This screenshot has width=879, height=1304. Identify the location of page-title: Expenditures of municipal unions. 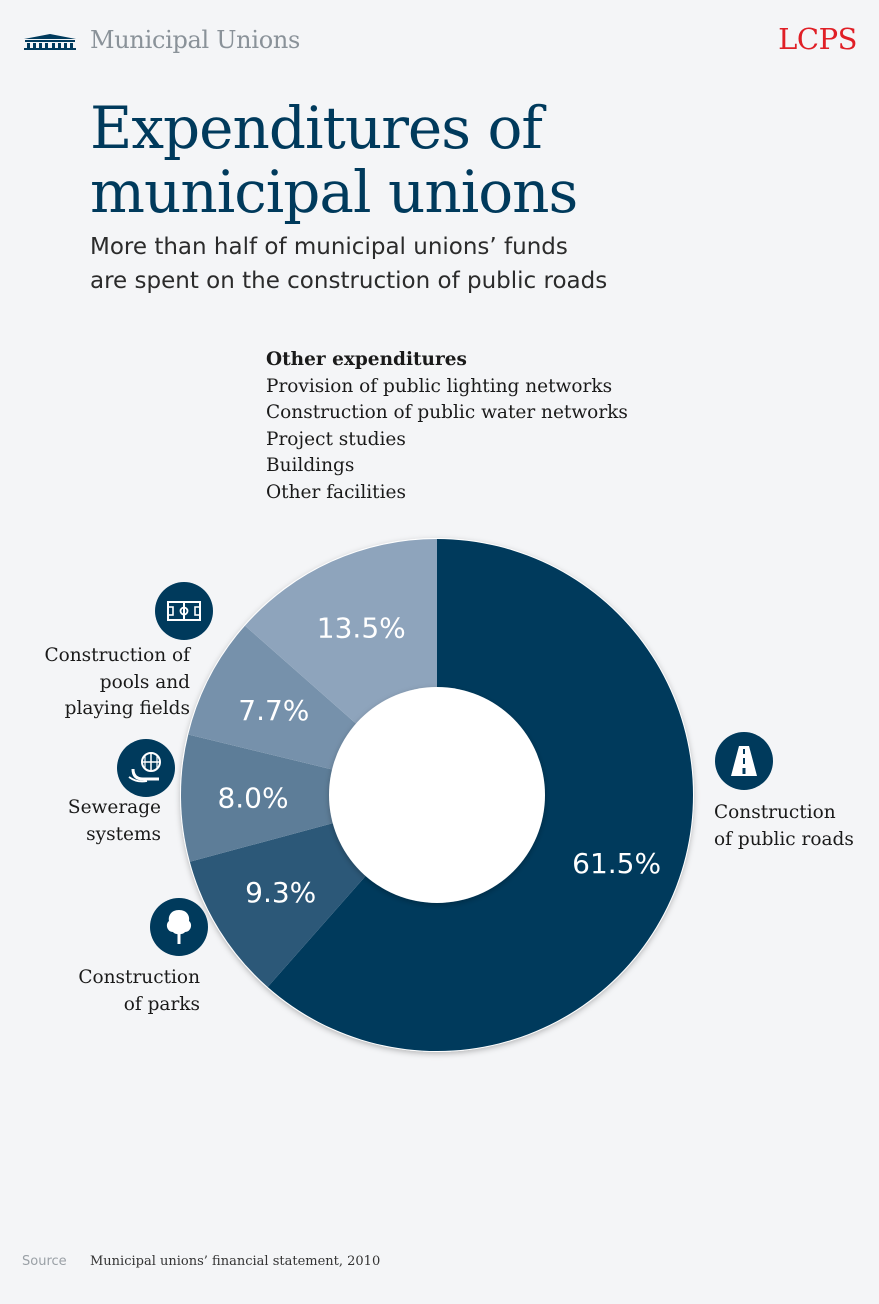
(440, 160).